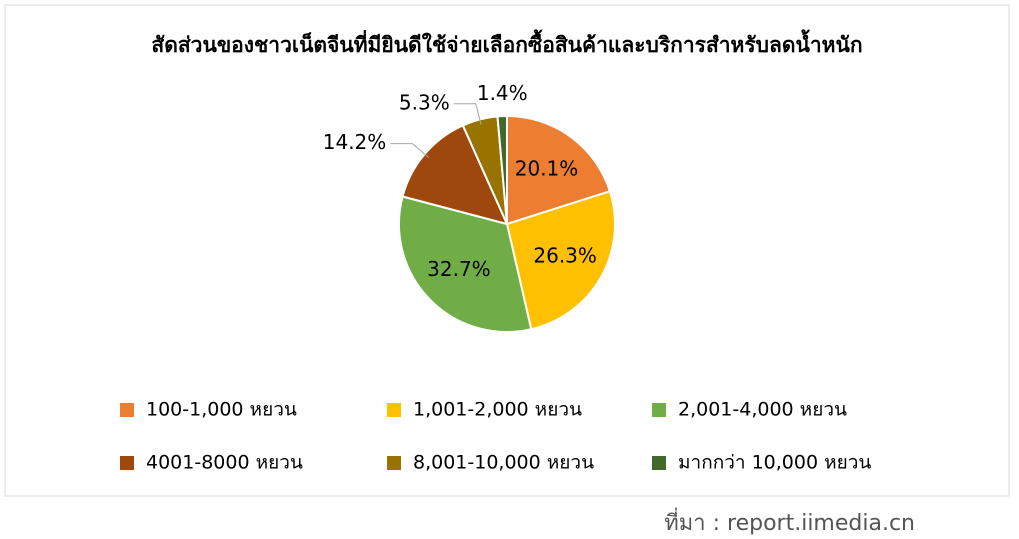 The height and width of the screenshot is (539, 1019). Describe the element at coordinates (789, 521) in the screenshot. I see `source: ที่มา : report.iimedia.cn` at that location.